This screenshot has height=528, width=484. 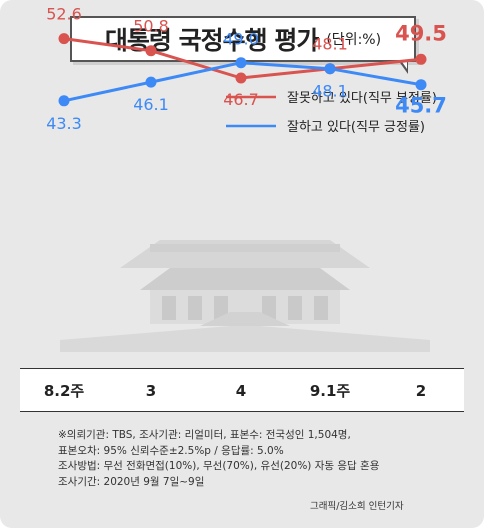 I want to click on value-label: 43.3, so click(x=64, y=123).